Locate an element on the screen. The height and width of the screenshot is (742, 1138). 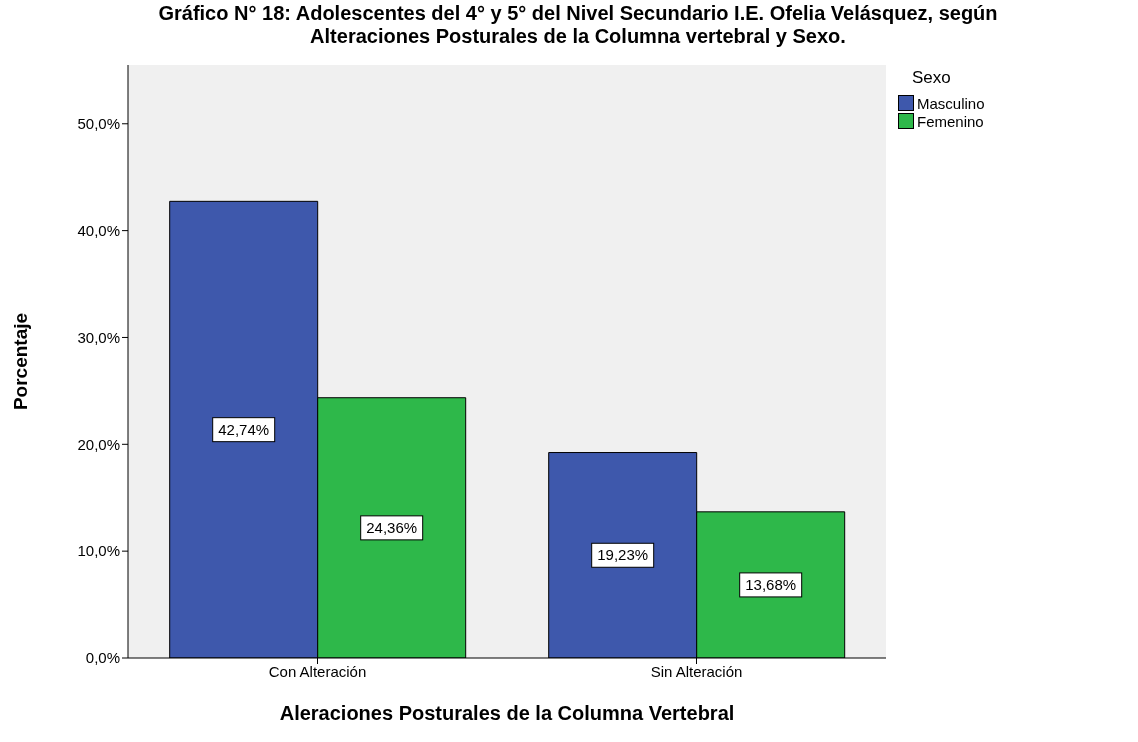
data-label: 42,74% is located at coordinates (244, 429).